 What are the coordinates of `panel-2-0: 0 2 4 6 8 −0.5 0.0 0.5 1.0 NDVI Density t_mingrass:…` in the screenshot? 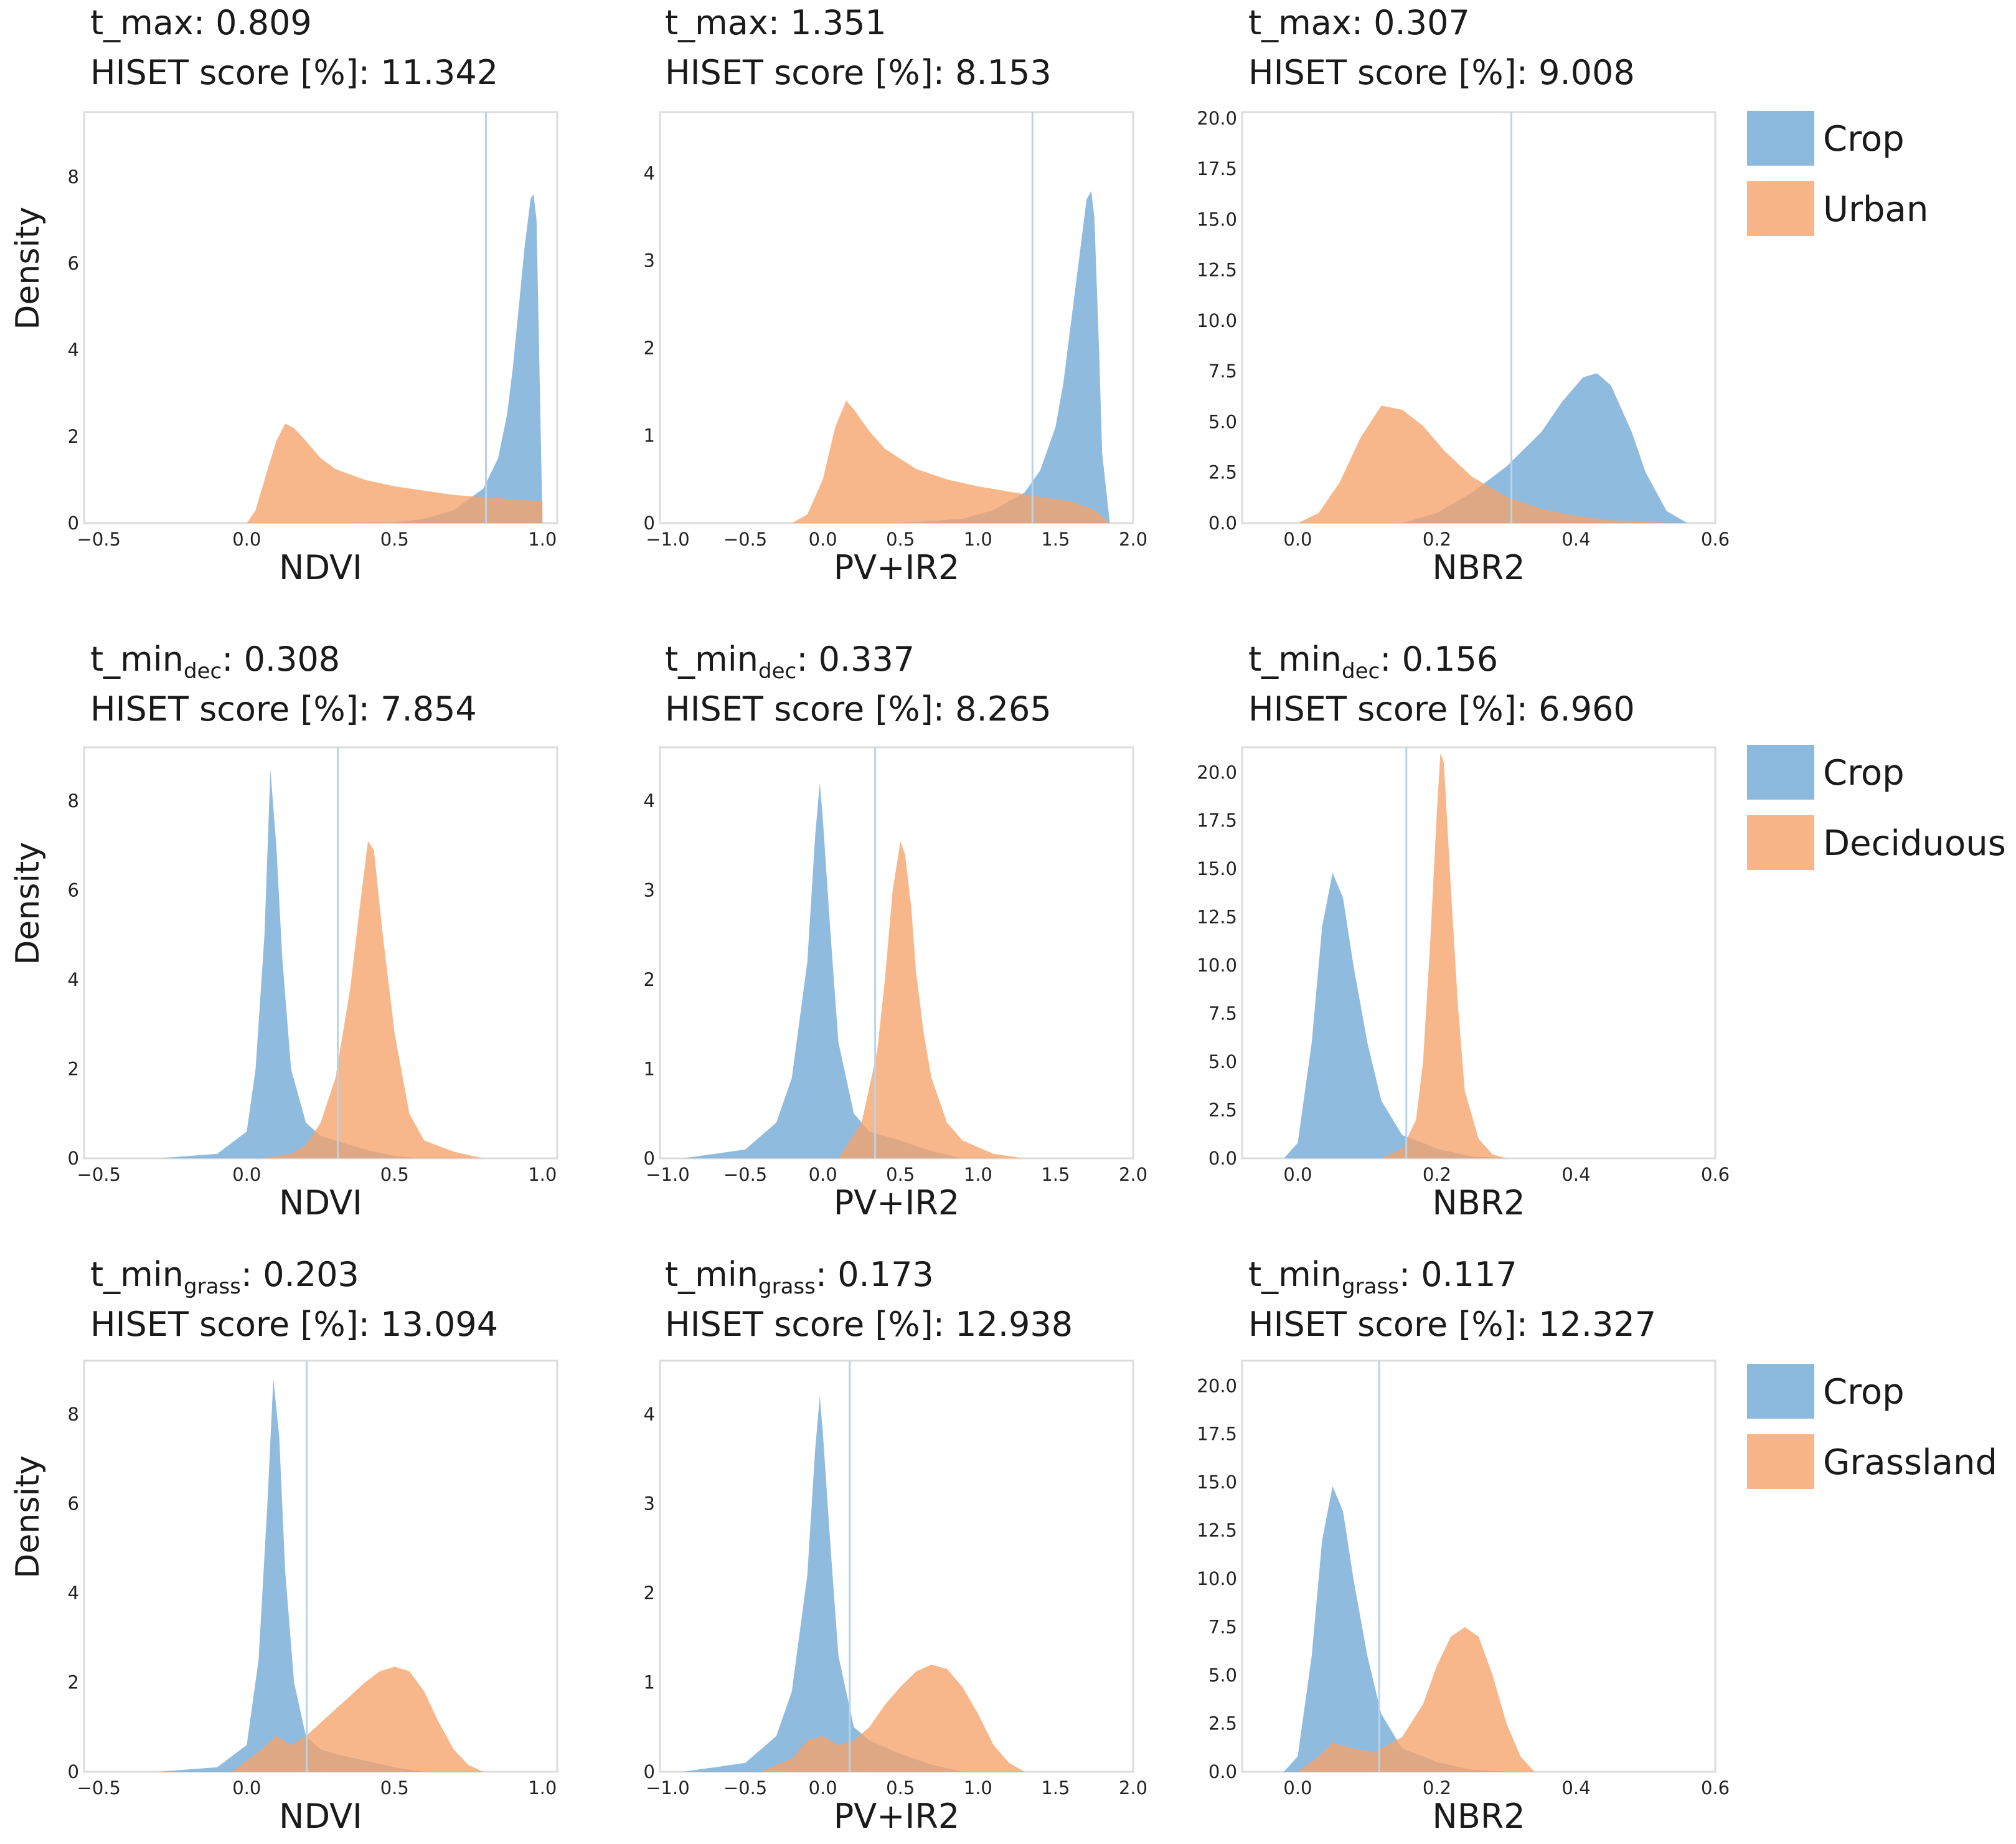 It's located at (283, 1545).